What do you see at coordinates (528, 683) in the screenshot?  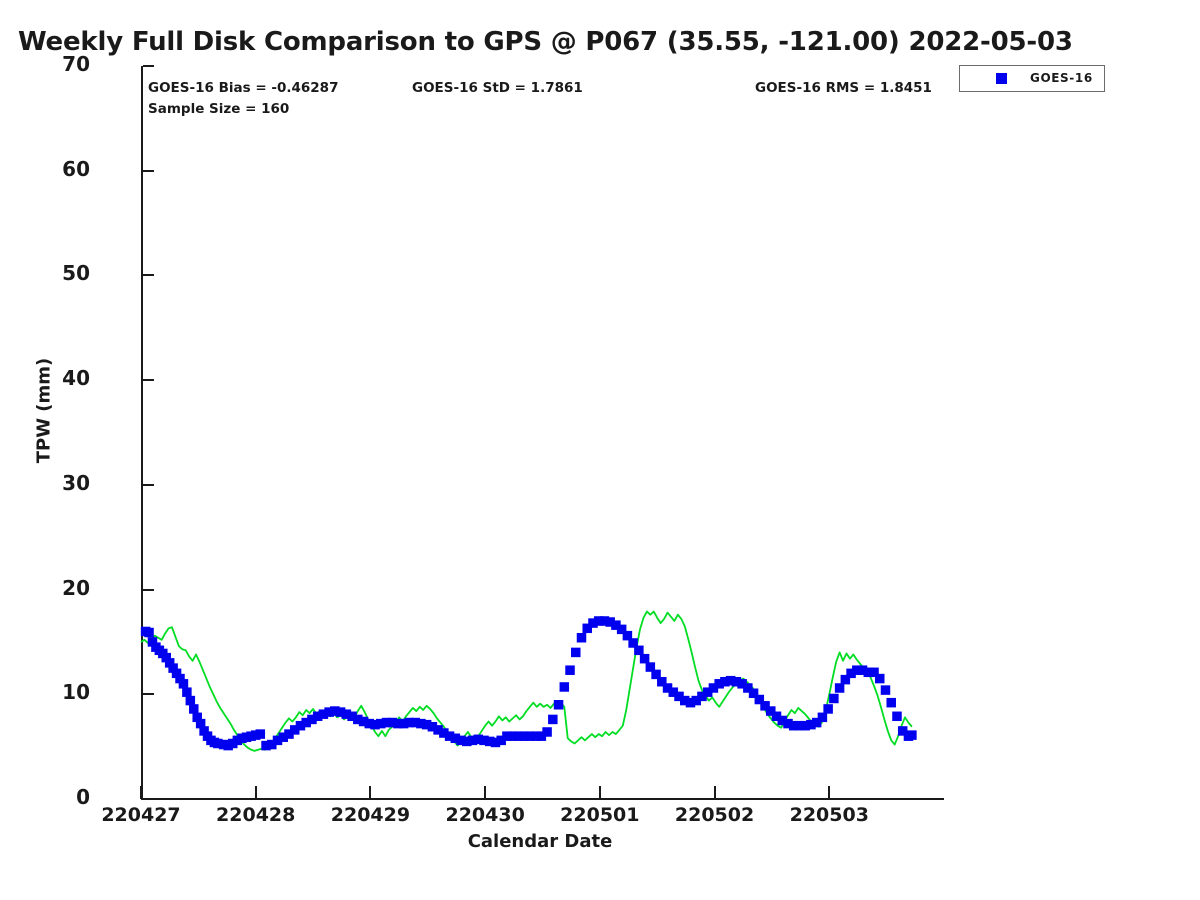 I see `goes16-marker-series` at bounding box center [528, 683].